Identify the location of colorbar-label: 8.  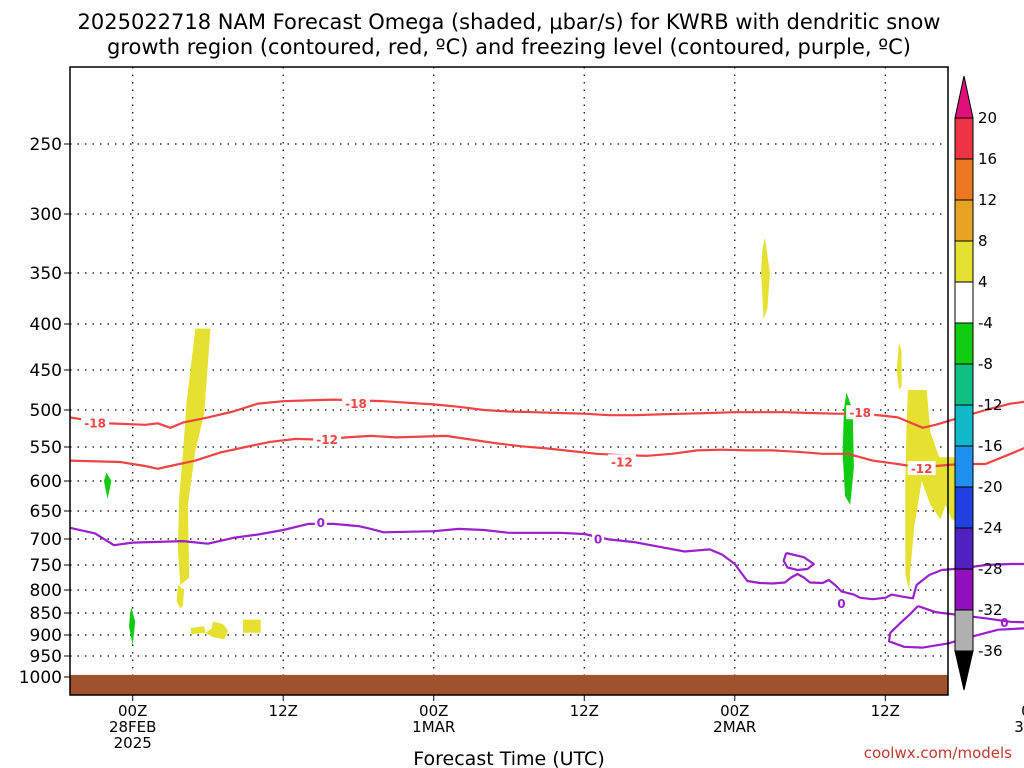
(983, 241).